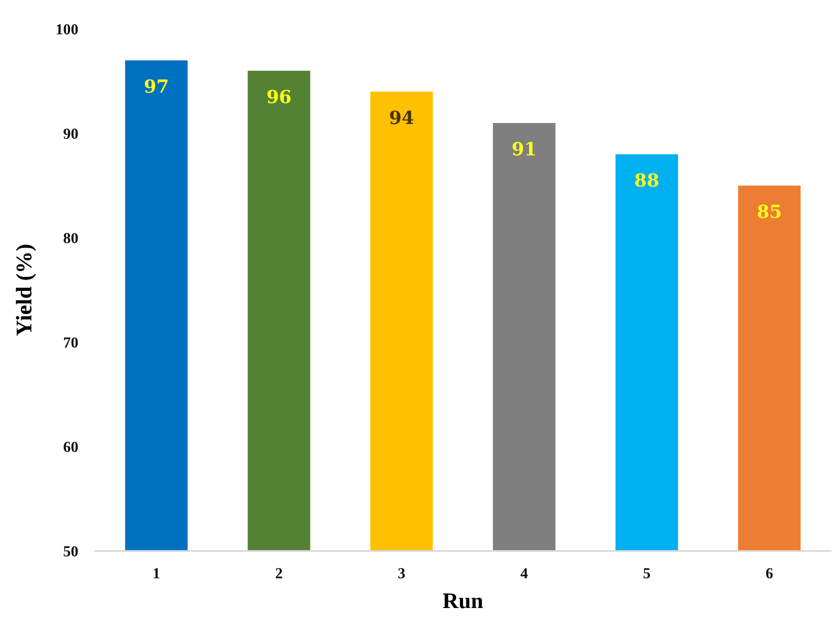  I want to click on x-tick-label: 3, so click(401, 573).